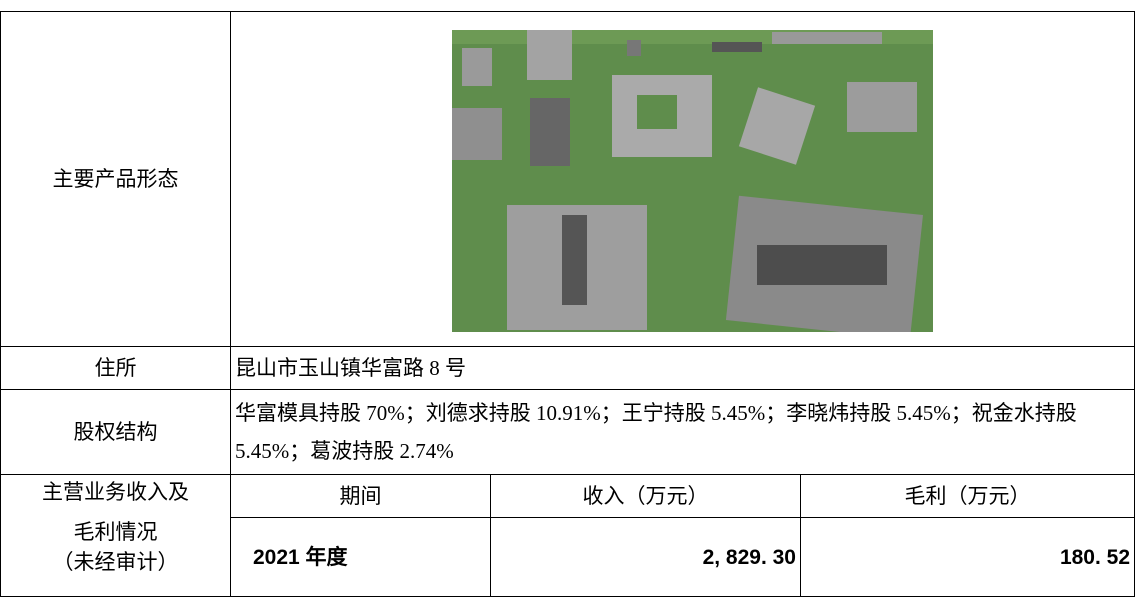 This screenshot has width=1135, height=597. Describe the element at coordinates (115, 492) in the screenshot. I see `label-line: 主营业务收入及` at that location.